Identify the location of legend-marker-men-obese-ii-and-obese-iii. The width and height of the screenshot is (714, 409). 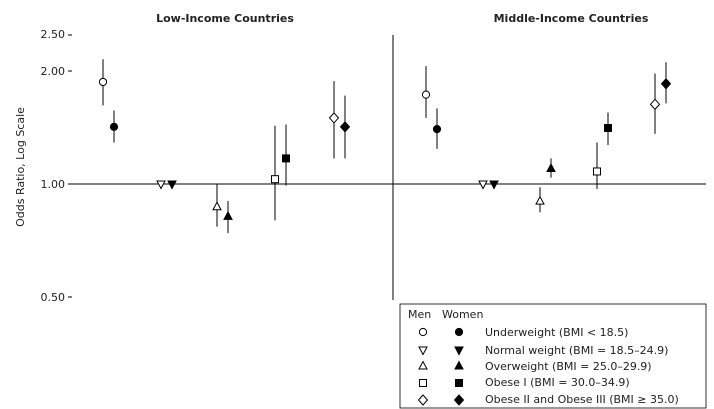
(423, 400).